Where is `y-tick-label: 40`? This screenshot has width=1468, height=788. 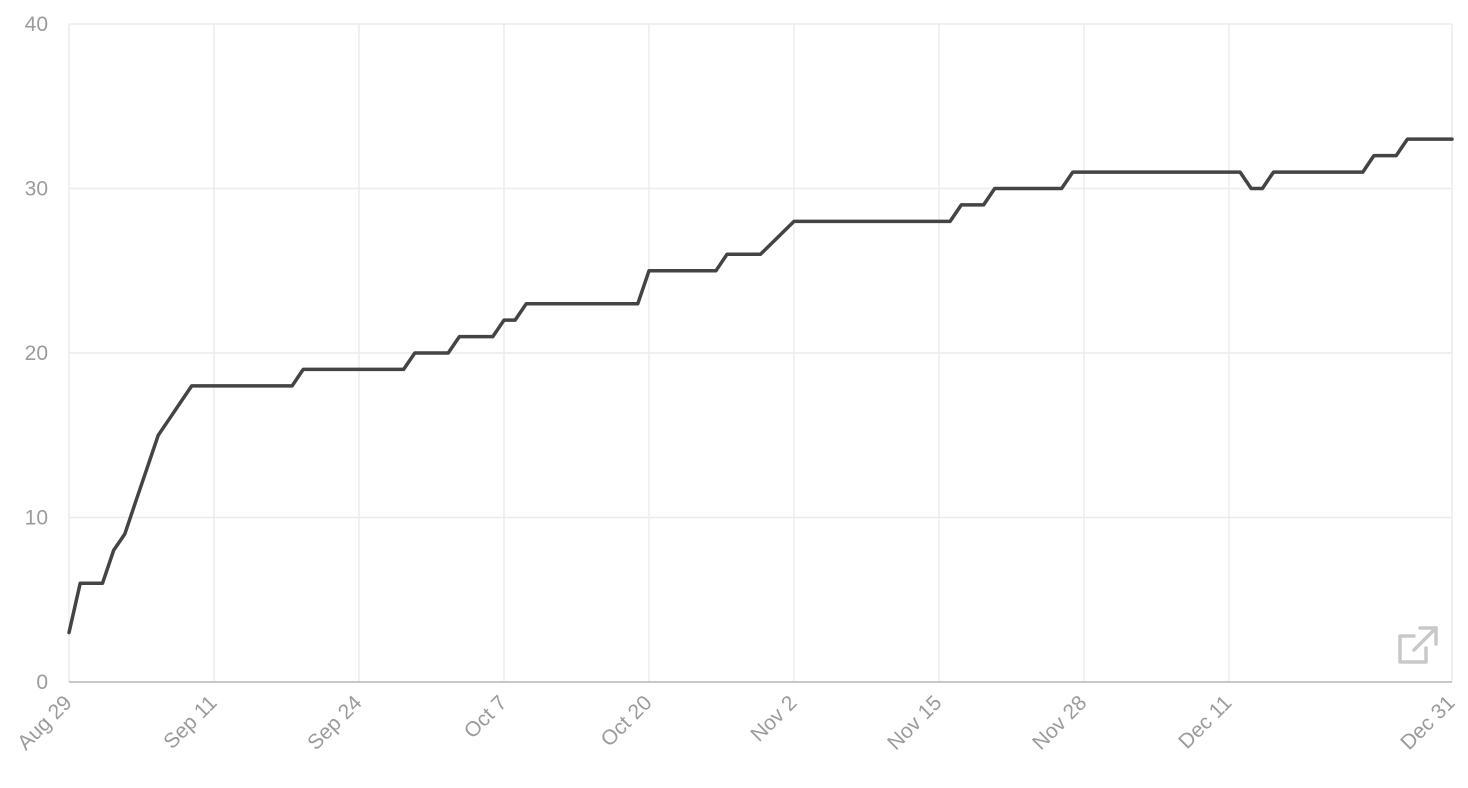 y-tick-label: 40 is located at coordinates (36, 24).